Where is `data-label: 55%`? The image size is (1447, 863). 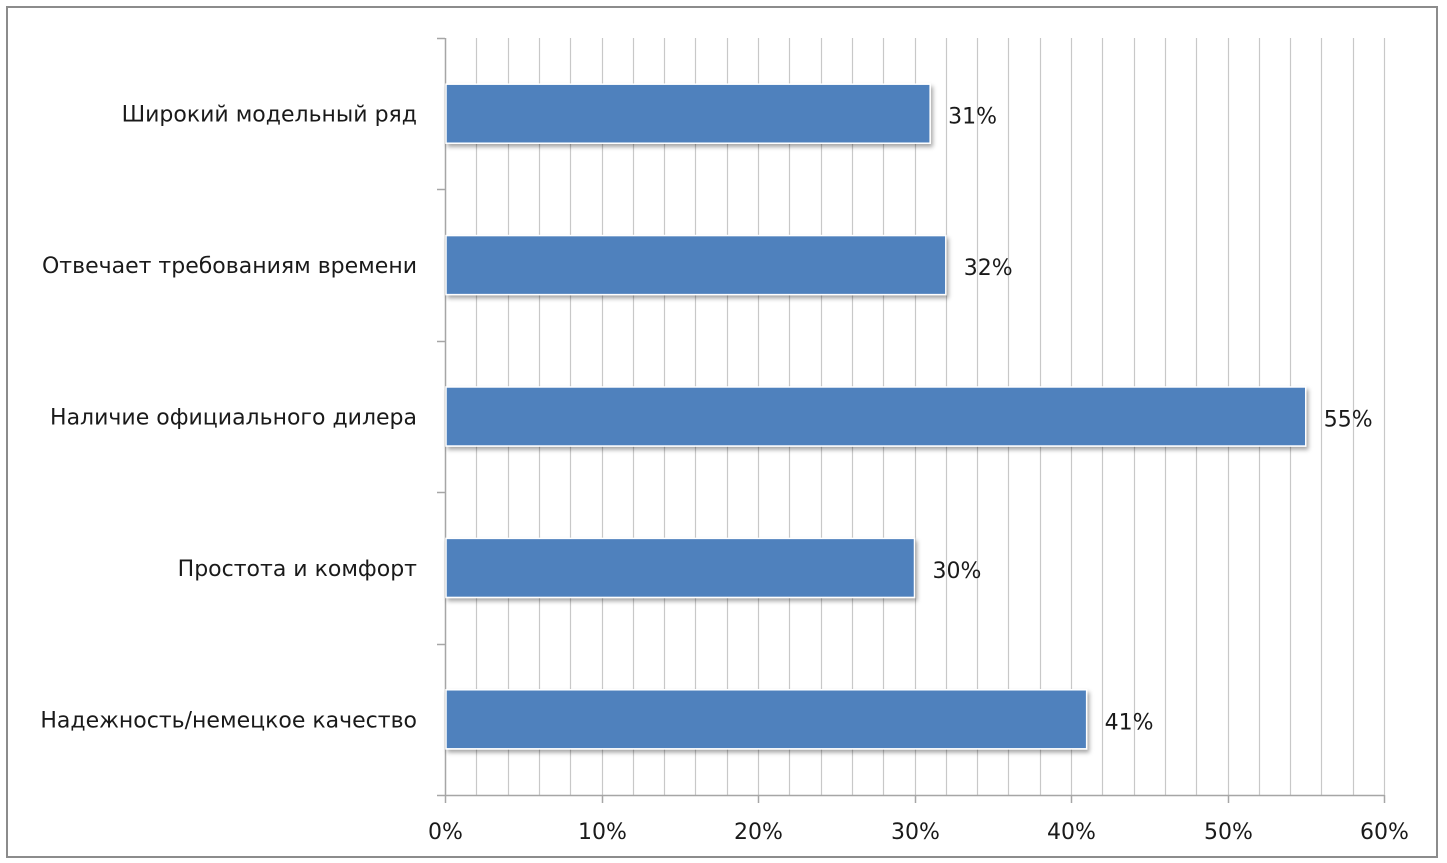 data-label: 55% is located at coordinates (1348, 420).